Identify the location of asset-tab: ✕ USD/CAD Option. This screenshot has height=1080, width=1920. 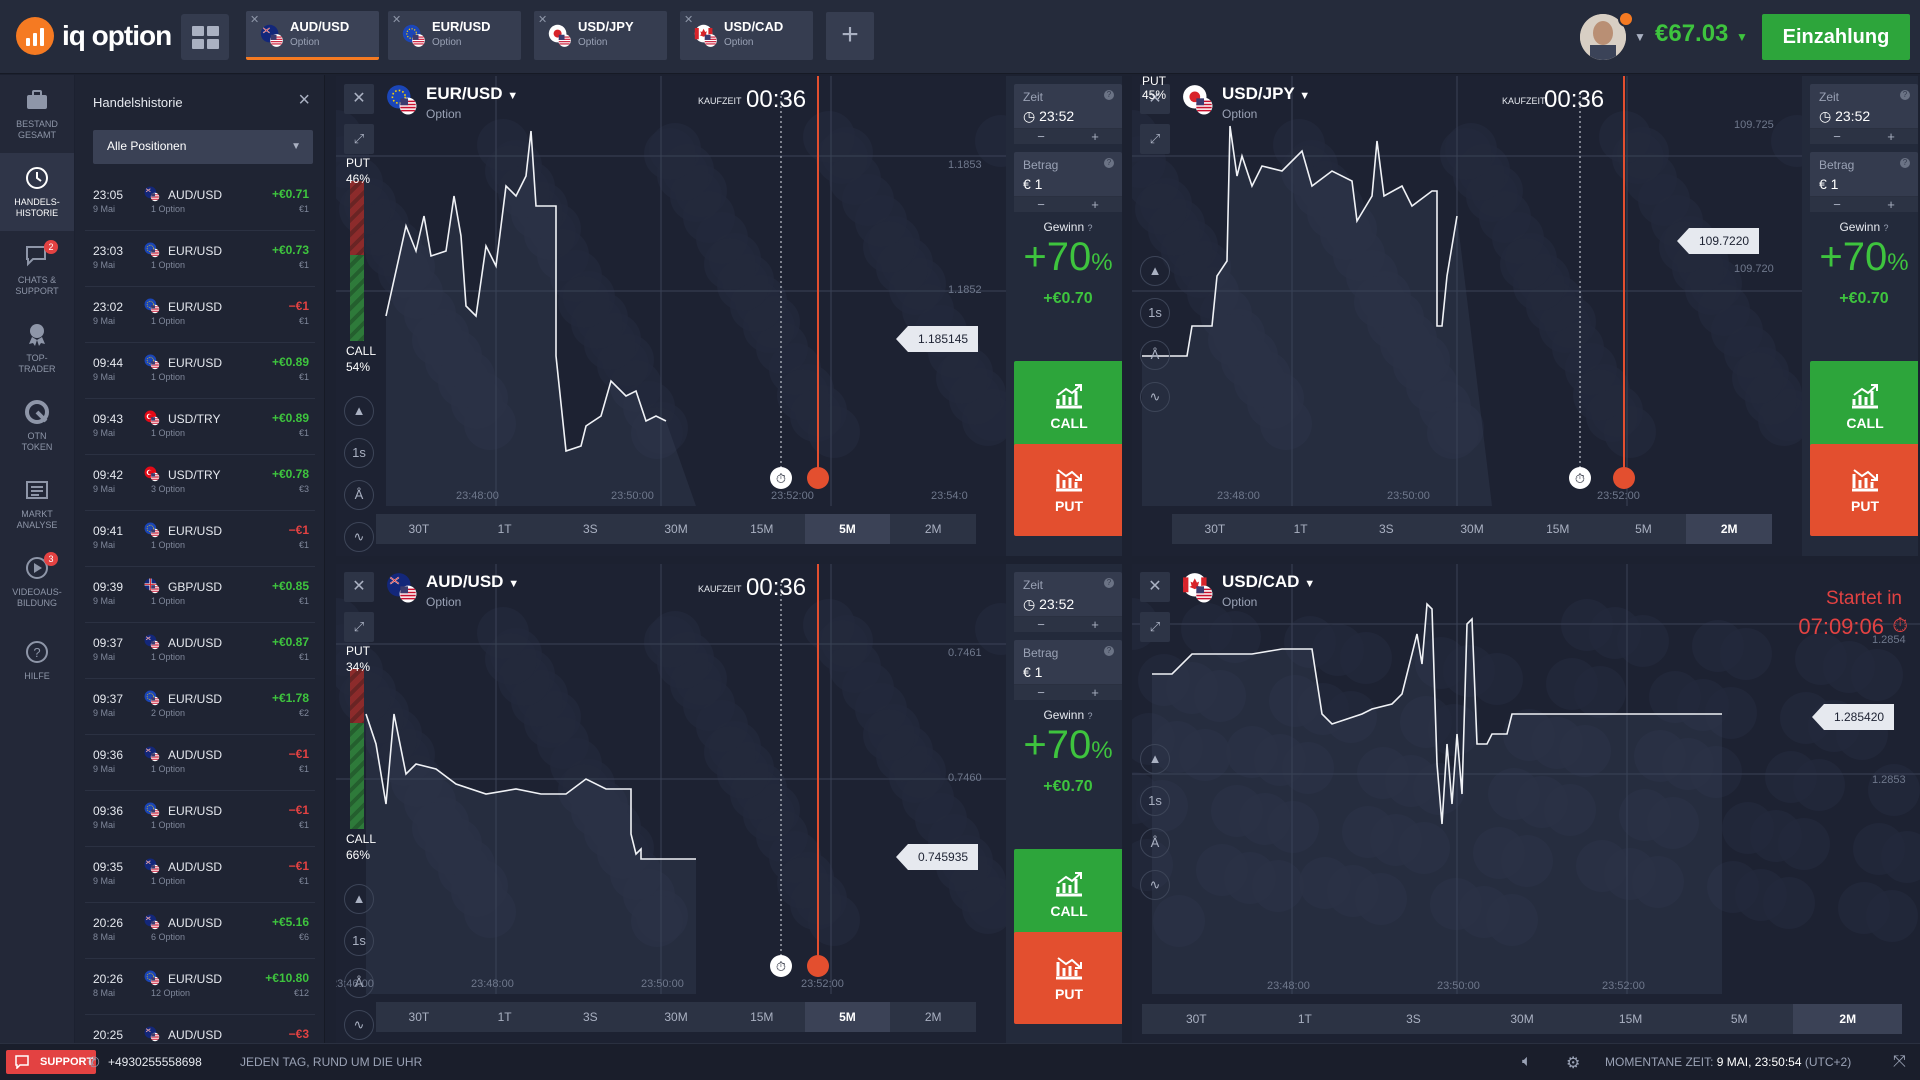
(746, 35).